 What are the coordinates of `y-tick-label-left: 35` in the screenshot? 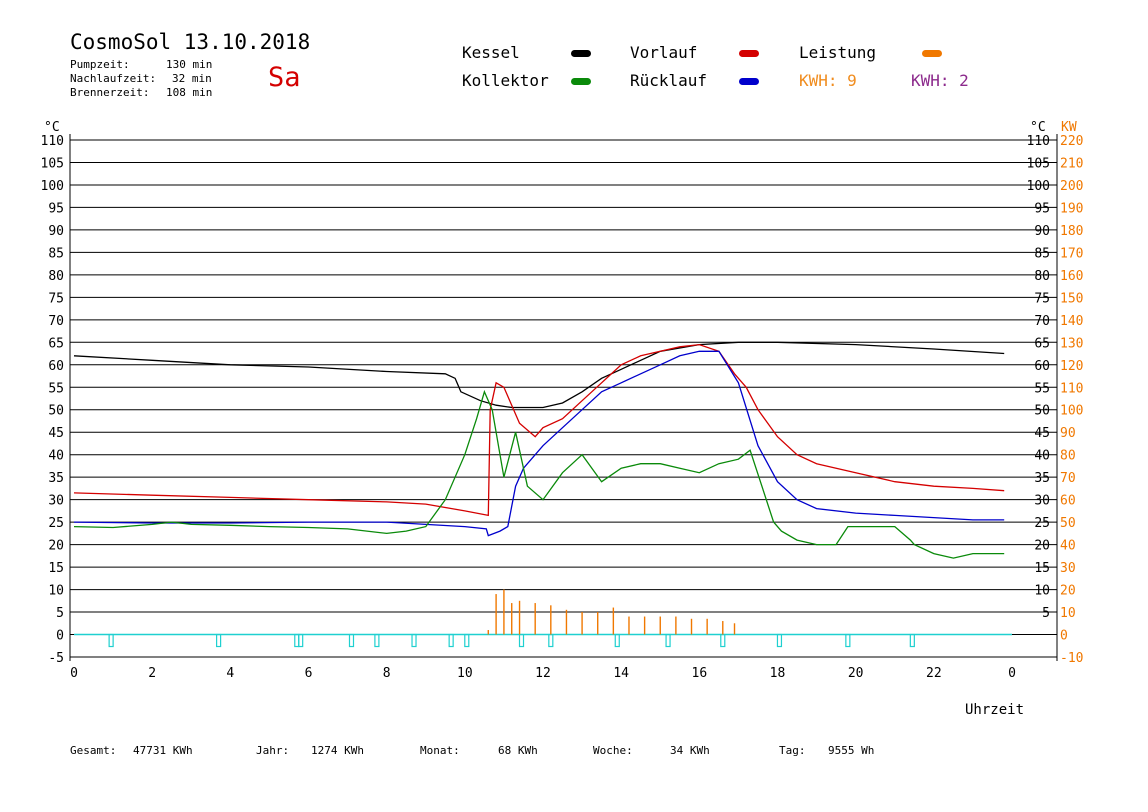 It's located at (56, 478).